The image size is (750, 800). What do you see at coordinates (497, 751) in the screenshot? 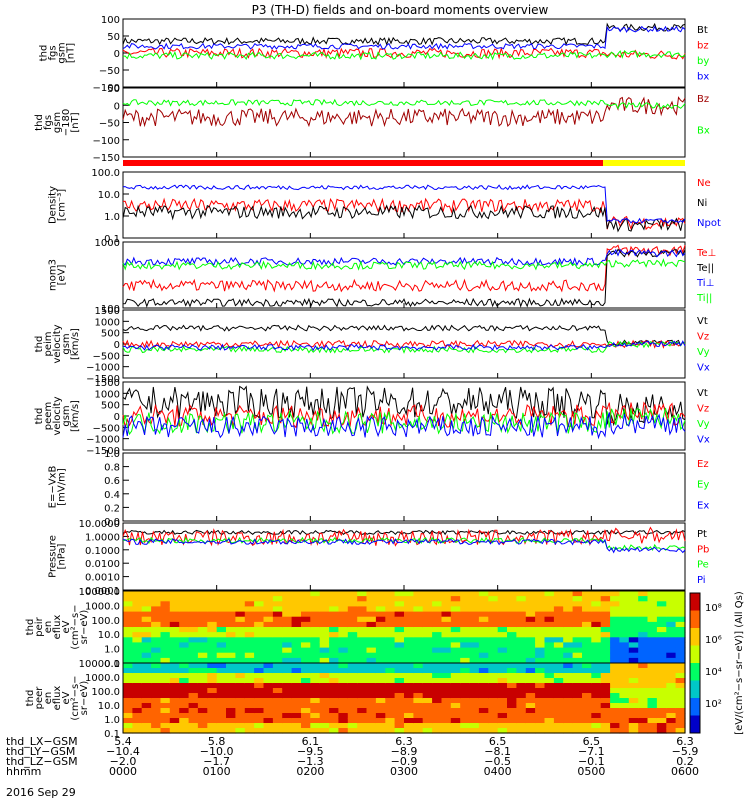
I see `x-axis-value: −8.1` at bounding box center [497, 751].